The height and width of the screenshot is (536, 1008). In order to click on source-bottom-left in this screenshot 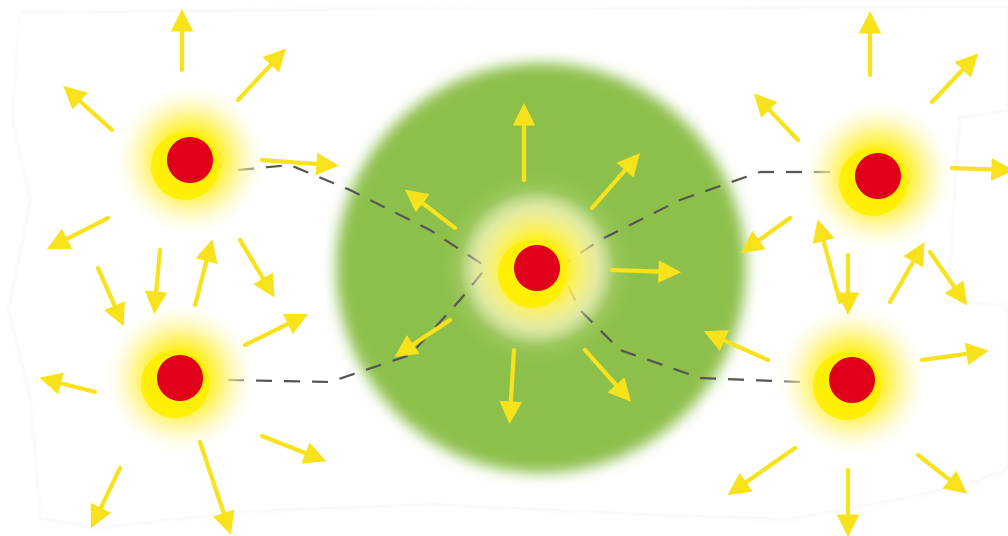, I will do `click(180, 378)`.